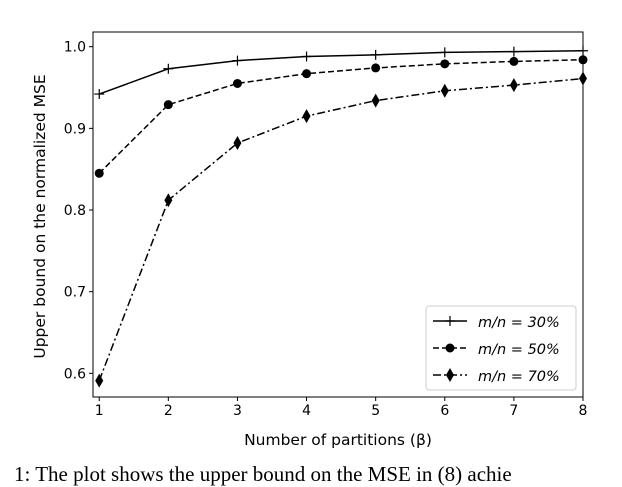 The image size is (622, 487). I want to click on legend-label: m/n = 70%, so click(519, 377).